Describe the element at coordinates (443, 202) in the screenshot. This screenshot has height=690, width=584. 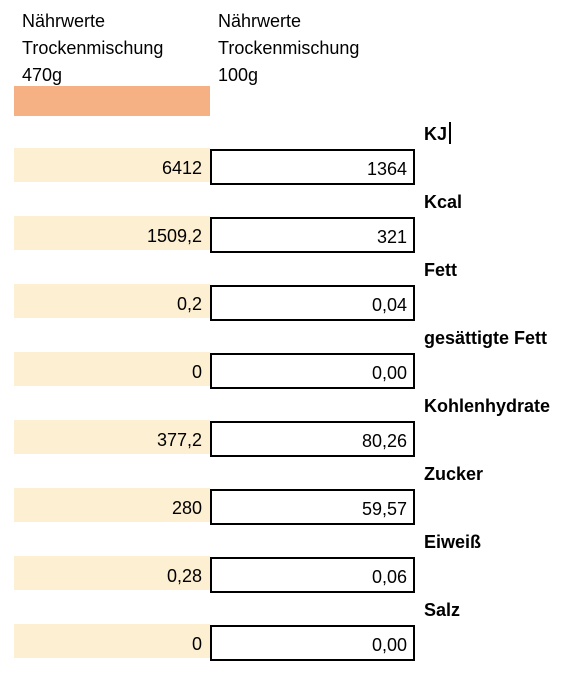
I see `label-kcal: Kcal` at that location.